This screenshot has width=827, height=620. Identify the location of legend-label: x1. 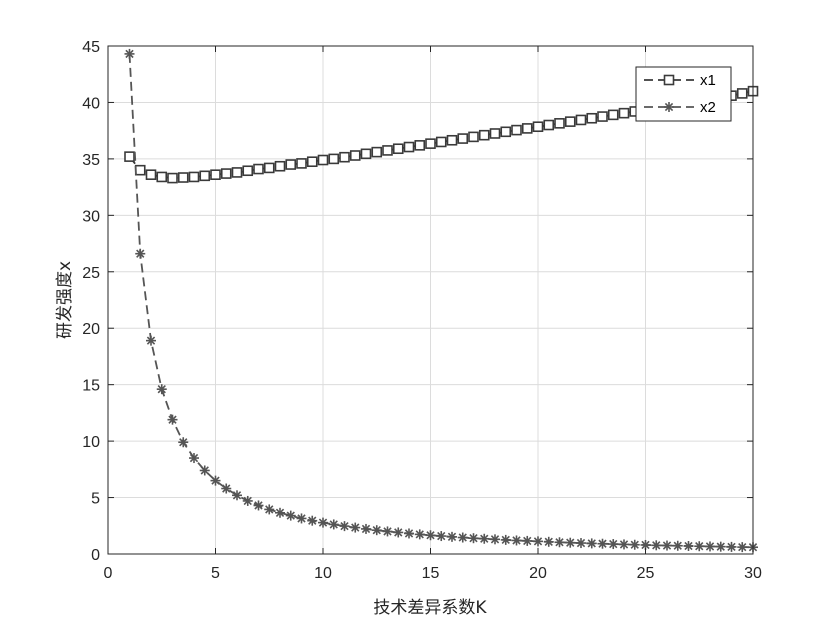
(708, 80).